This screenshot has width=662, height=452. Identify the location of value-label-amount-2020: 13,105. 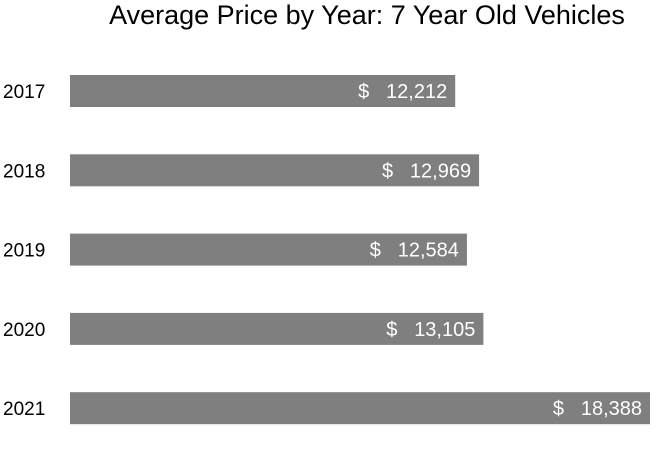
(444, 330).